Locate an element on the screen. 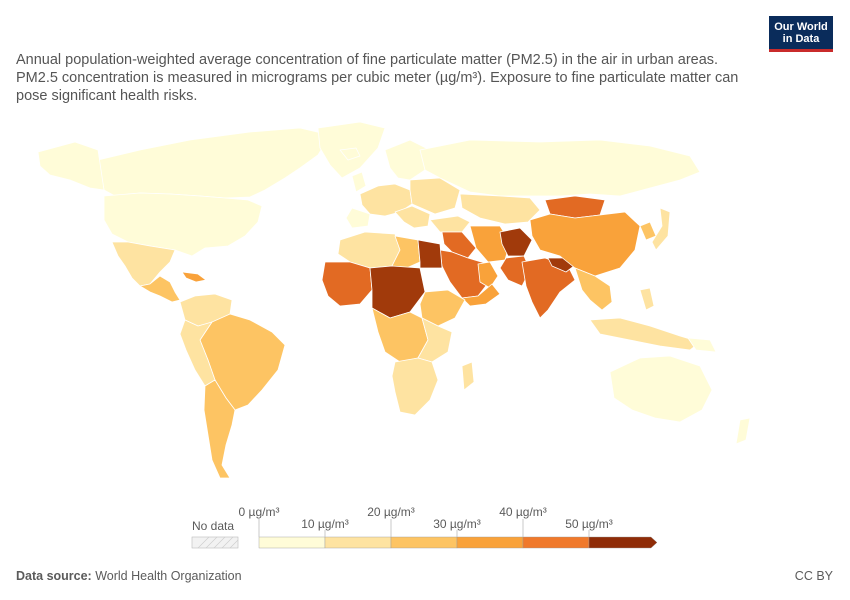  data-source: Data source: World Health Organization is located at coordinates (129, 576).